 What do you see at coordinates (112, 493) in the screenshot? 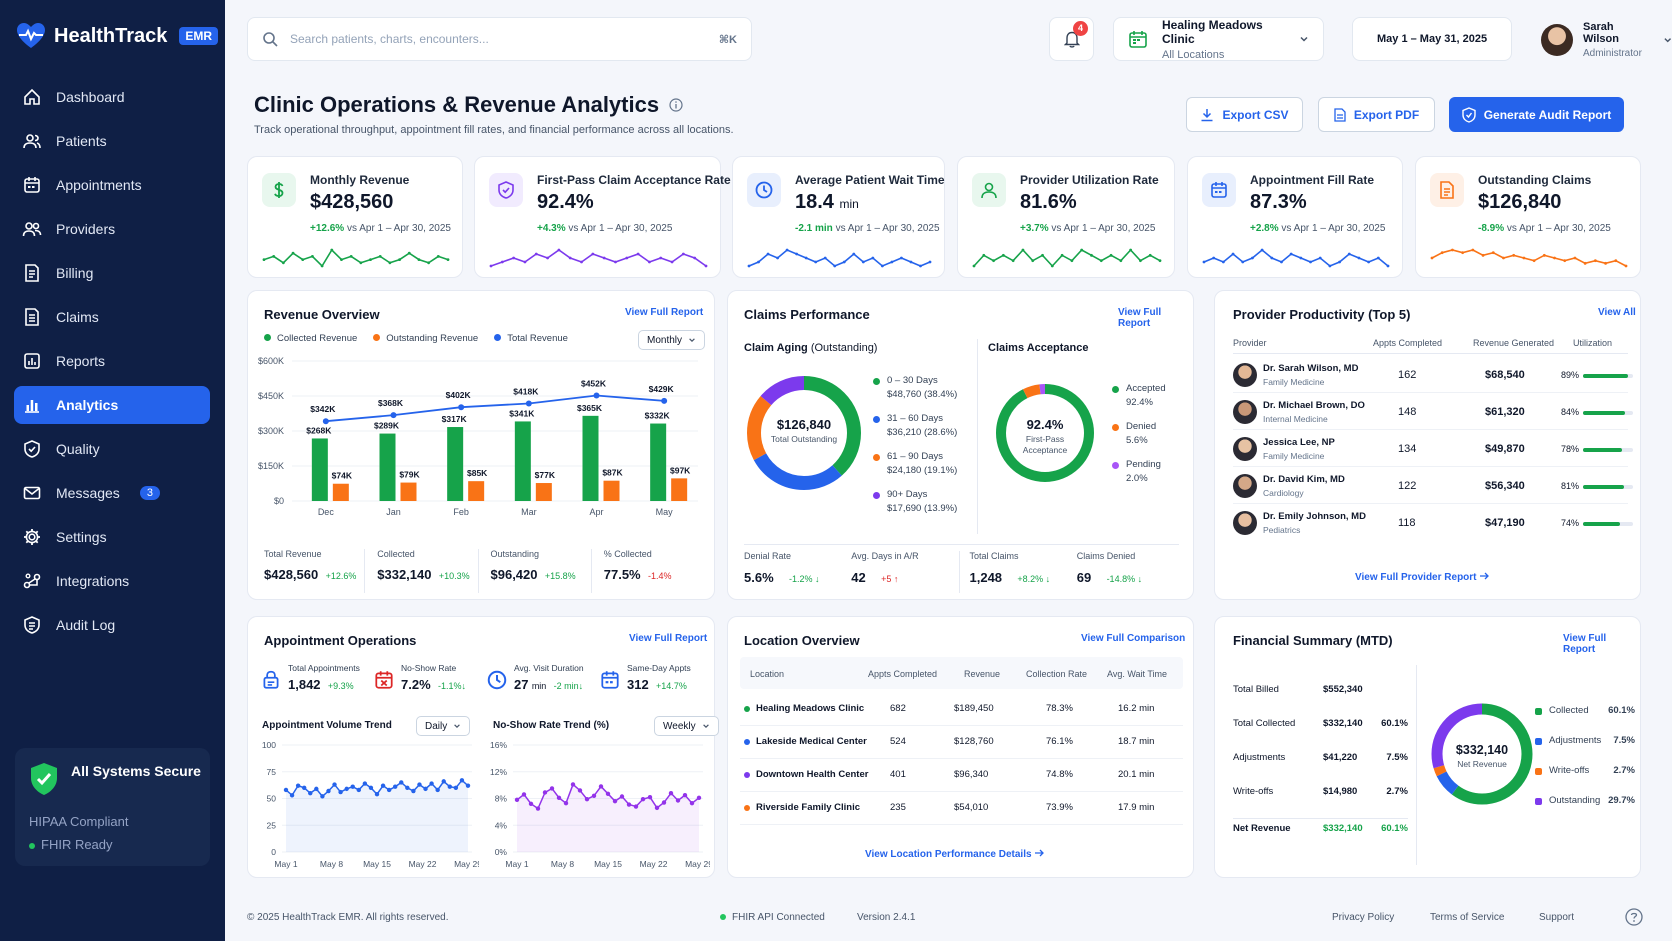
I see `sidebar-item-messages: Messages 3` at bounding box center [112, 493].